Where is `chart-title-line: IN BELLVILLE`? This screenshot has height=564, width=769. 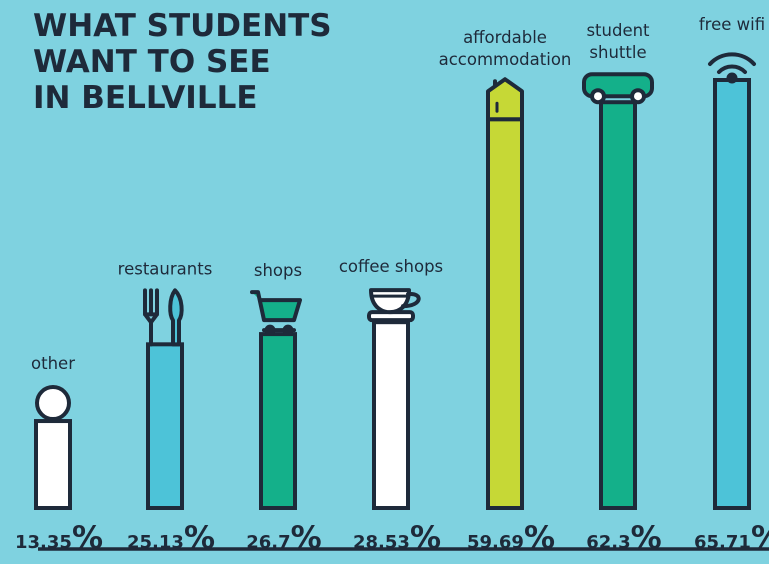
chart-title-line: IN BELLVILLE is located at coordinates (145, 98).